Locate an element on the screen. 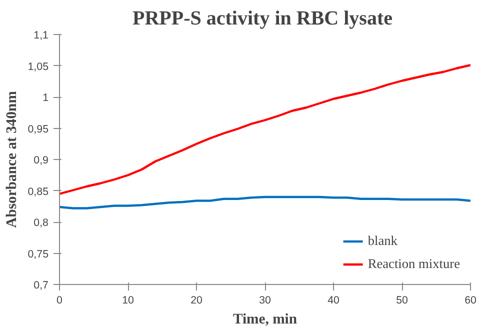 Image resolution: width=493 pixels, height=333 pixels. y-tick-label: 0,9 is located at coordinates (41, 160).